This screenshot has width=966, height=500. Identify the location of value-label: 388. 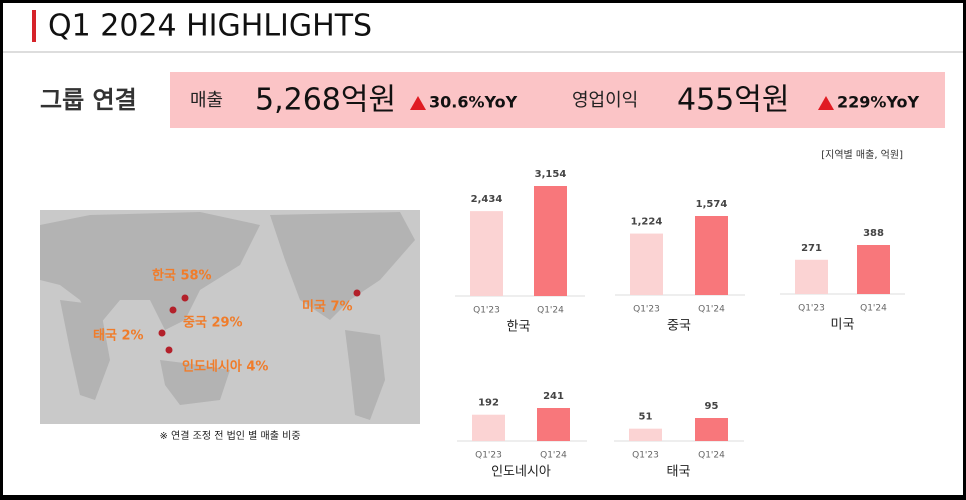
(873, 233).